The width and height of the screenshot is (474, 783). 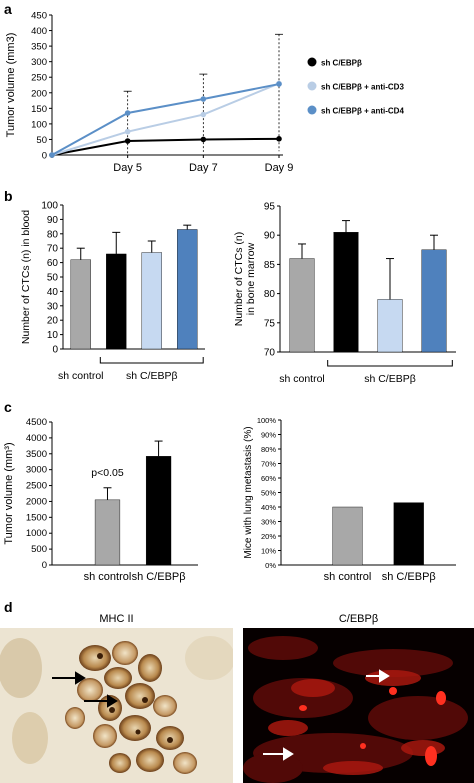 What do you see at coordinates (270, 353) in the screenshot?
I see `b-right-y-tick-label: 70` at bounding box center [270, 353].